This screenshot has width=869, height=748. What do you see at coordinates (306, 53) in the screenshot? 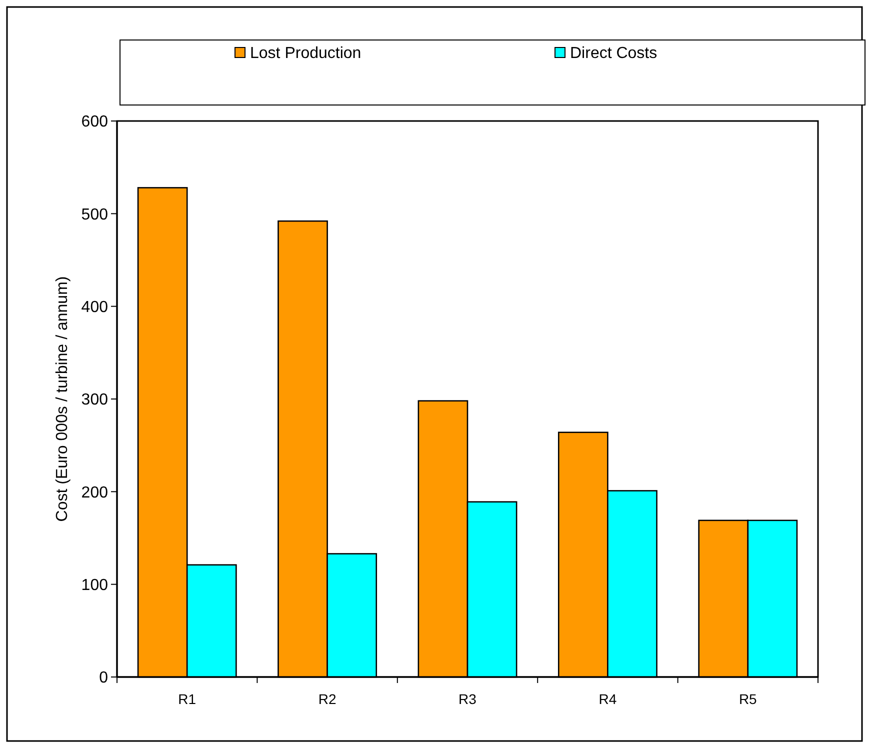
I see `legend-label: Lost Production` at bounding box center [306, 53].